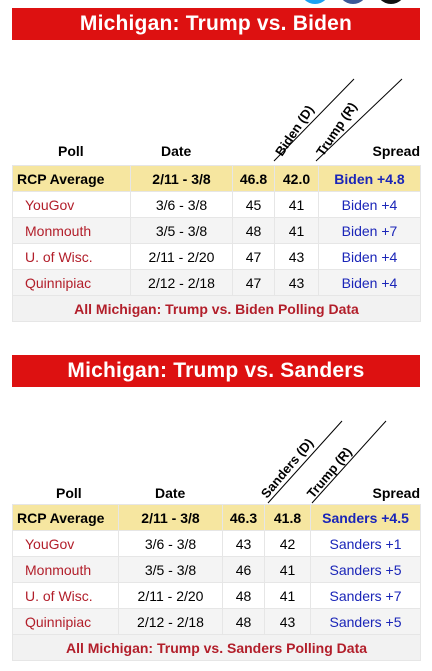 Image resolution: width=432 pixels, height=671 pixels. I want to click on spread-value: Biden +7, so click(369, 230).